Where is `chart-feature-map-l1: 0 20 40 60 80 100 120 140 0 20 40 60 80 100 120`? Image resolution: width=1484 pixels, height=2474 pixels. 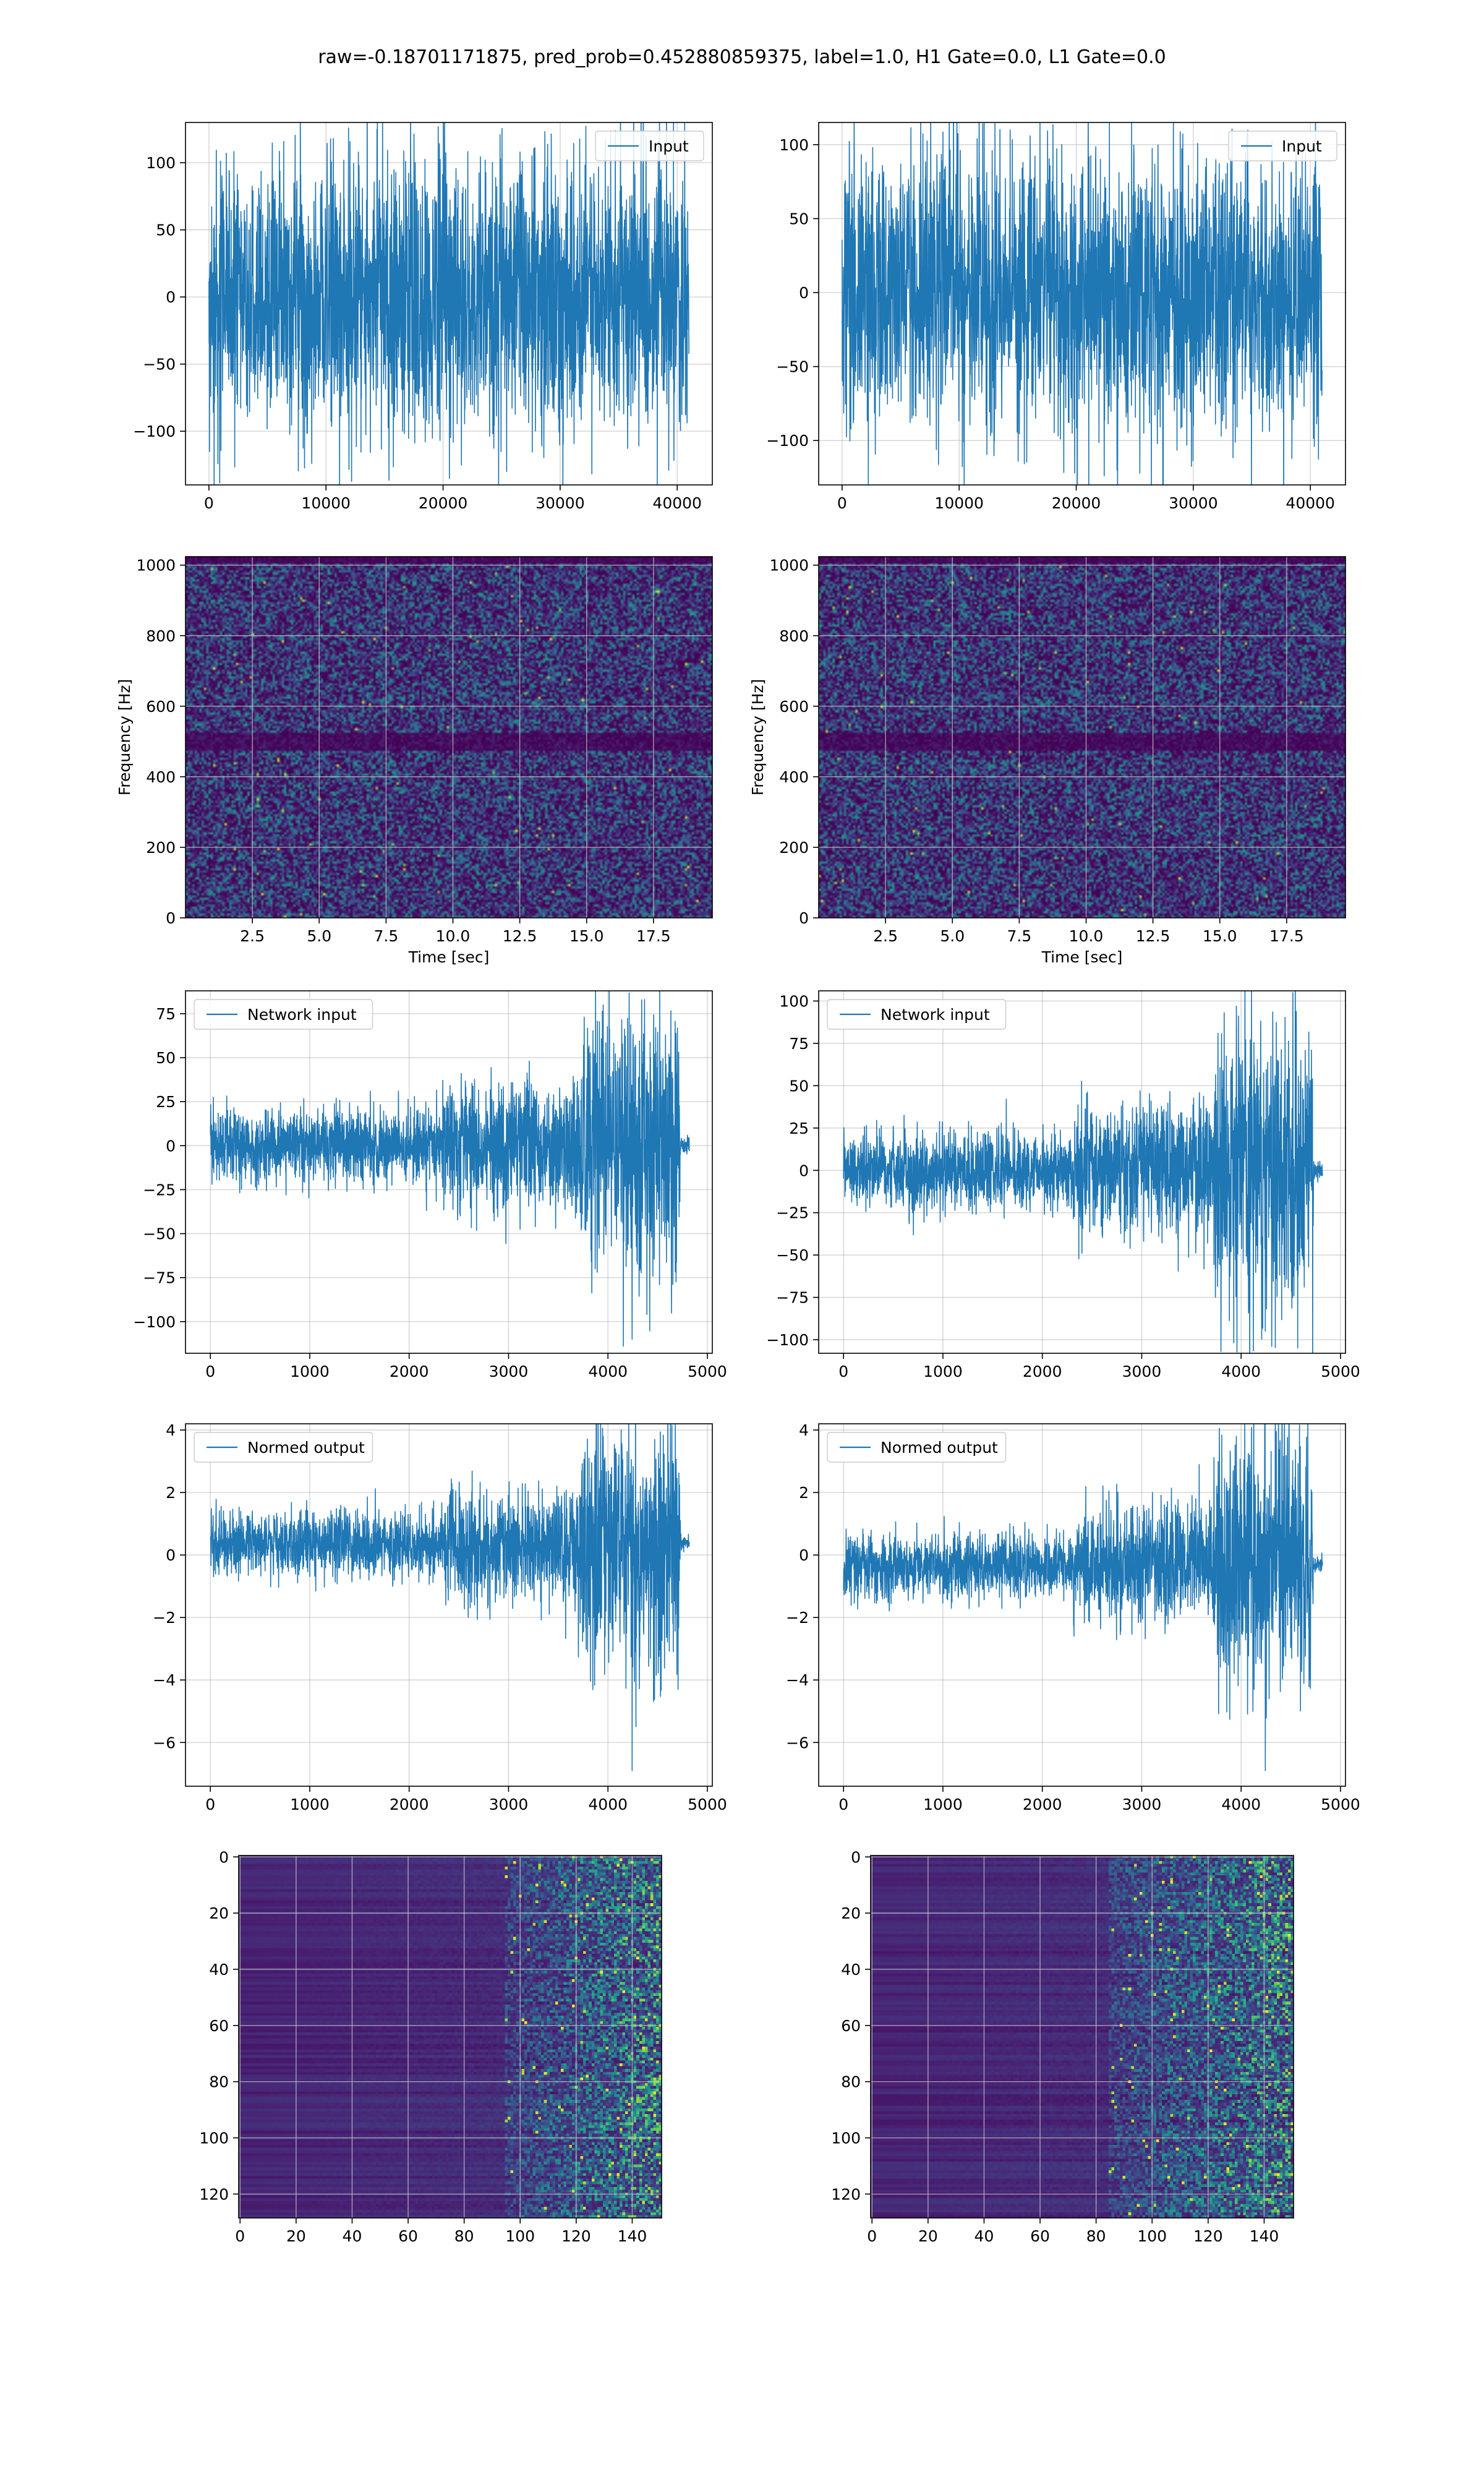 chart-feature-map-l1: 0 20 40 60 80 100 120 140 0 20 40 60 80 100 120 is located at coordinates (1062, 2047).